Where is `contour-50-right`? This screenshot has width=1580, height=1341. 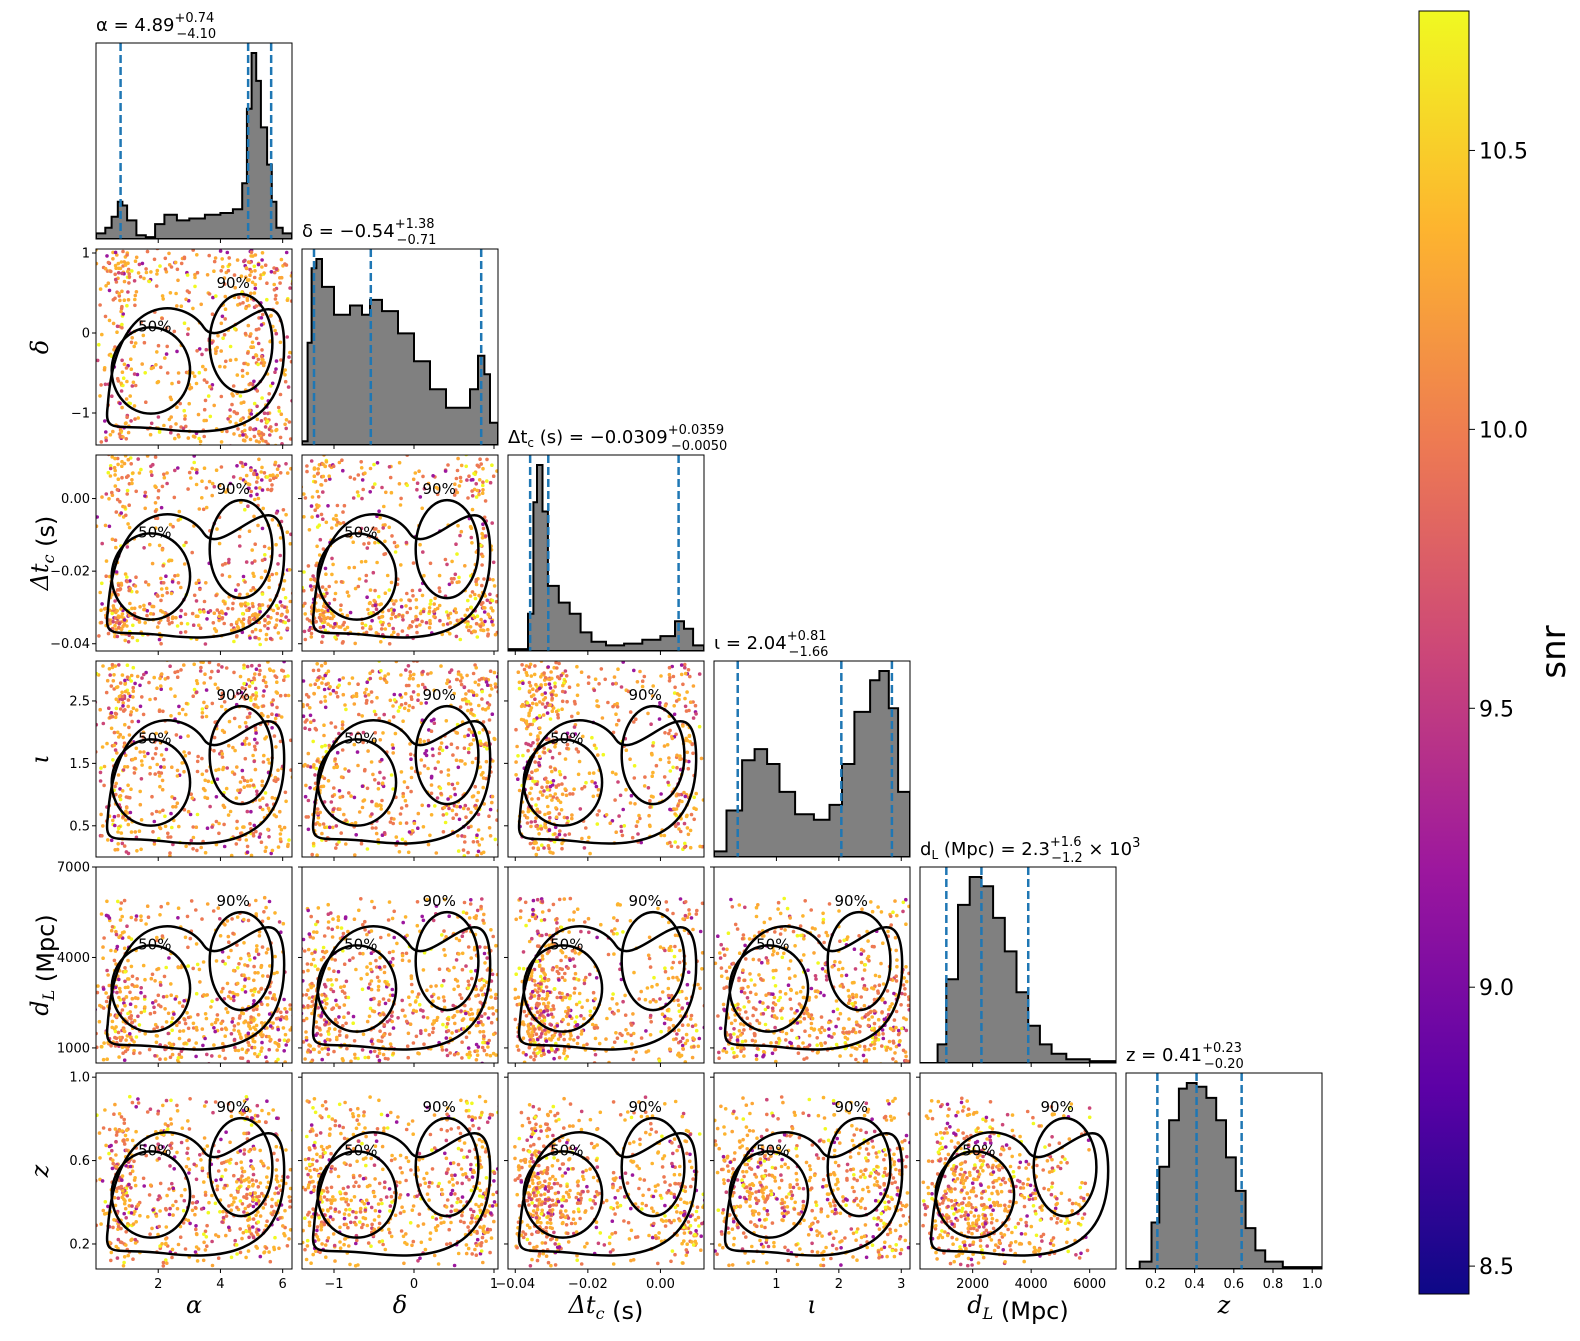 contour-50-right is located at coordinates (241, 343).